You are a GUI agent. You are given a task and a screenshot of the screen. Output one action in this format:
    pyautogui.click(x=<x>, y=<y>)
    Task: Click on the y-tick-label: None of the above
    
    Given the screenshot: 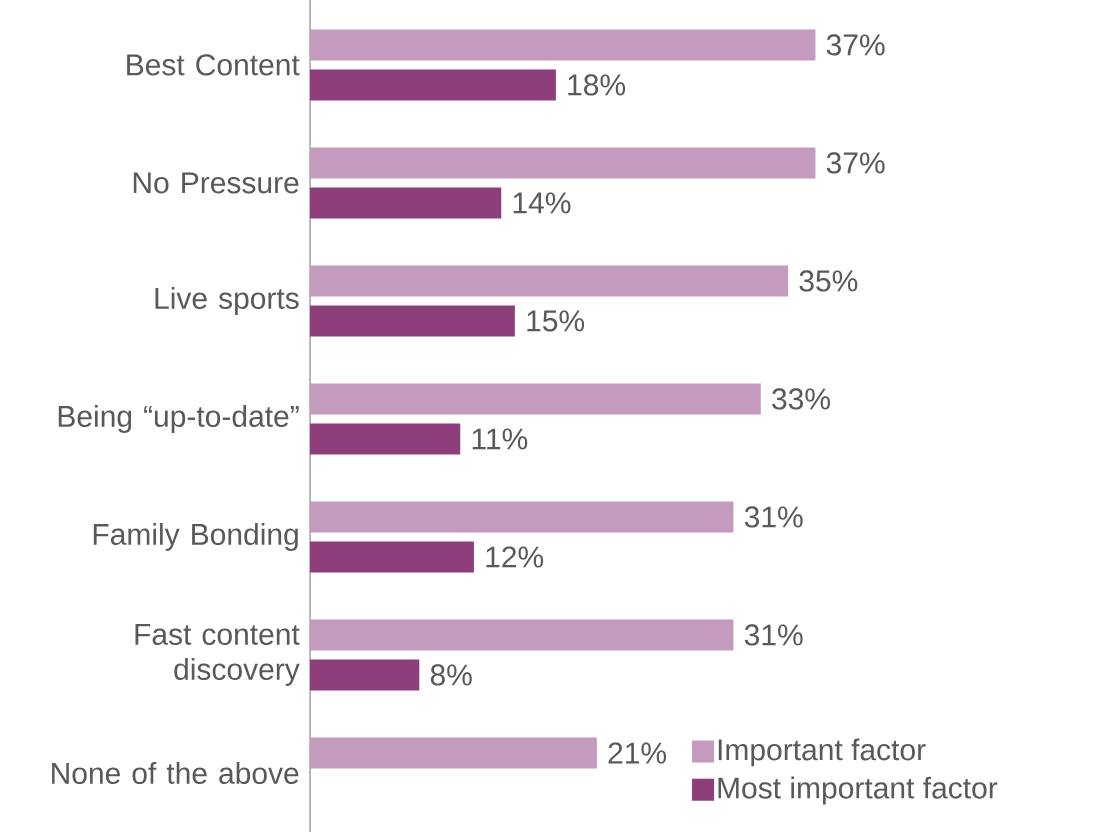 What is the action you would take?
    pyautogui.click(x=175, y=773)
    